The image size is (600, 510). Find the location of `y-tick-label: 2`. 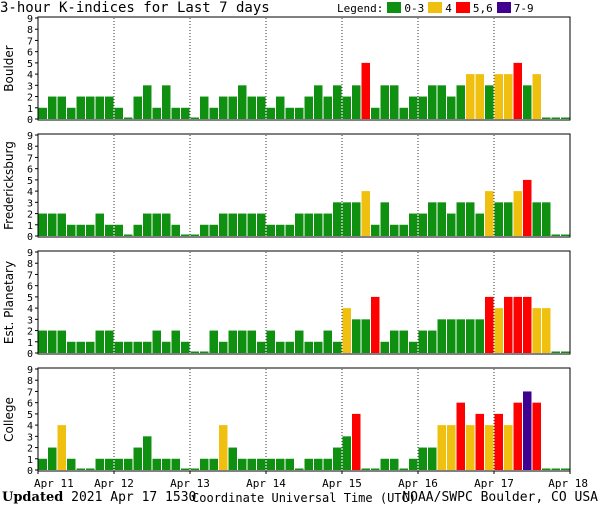

y-tick-label: 2 is located at coordinates (30, 215).